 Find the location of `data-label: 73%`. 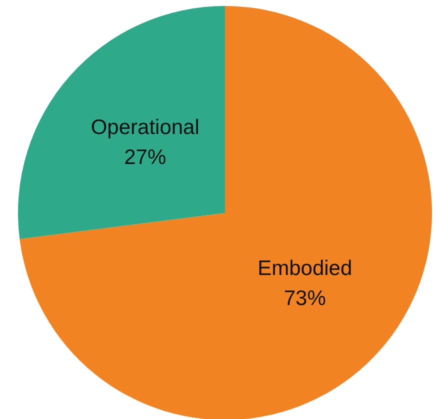

data-label: 73% is located at coordinates (305, 298).